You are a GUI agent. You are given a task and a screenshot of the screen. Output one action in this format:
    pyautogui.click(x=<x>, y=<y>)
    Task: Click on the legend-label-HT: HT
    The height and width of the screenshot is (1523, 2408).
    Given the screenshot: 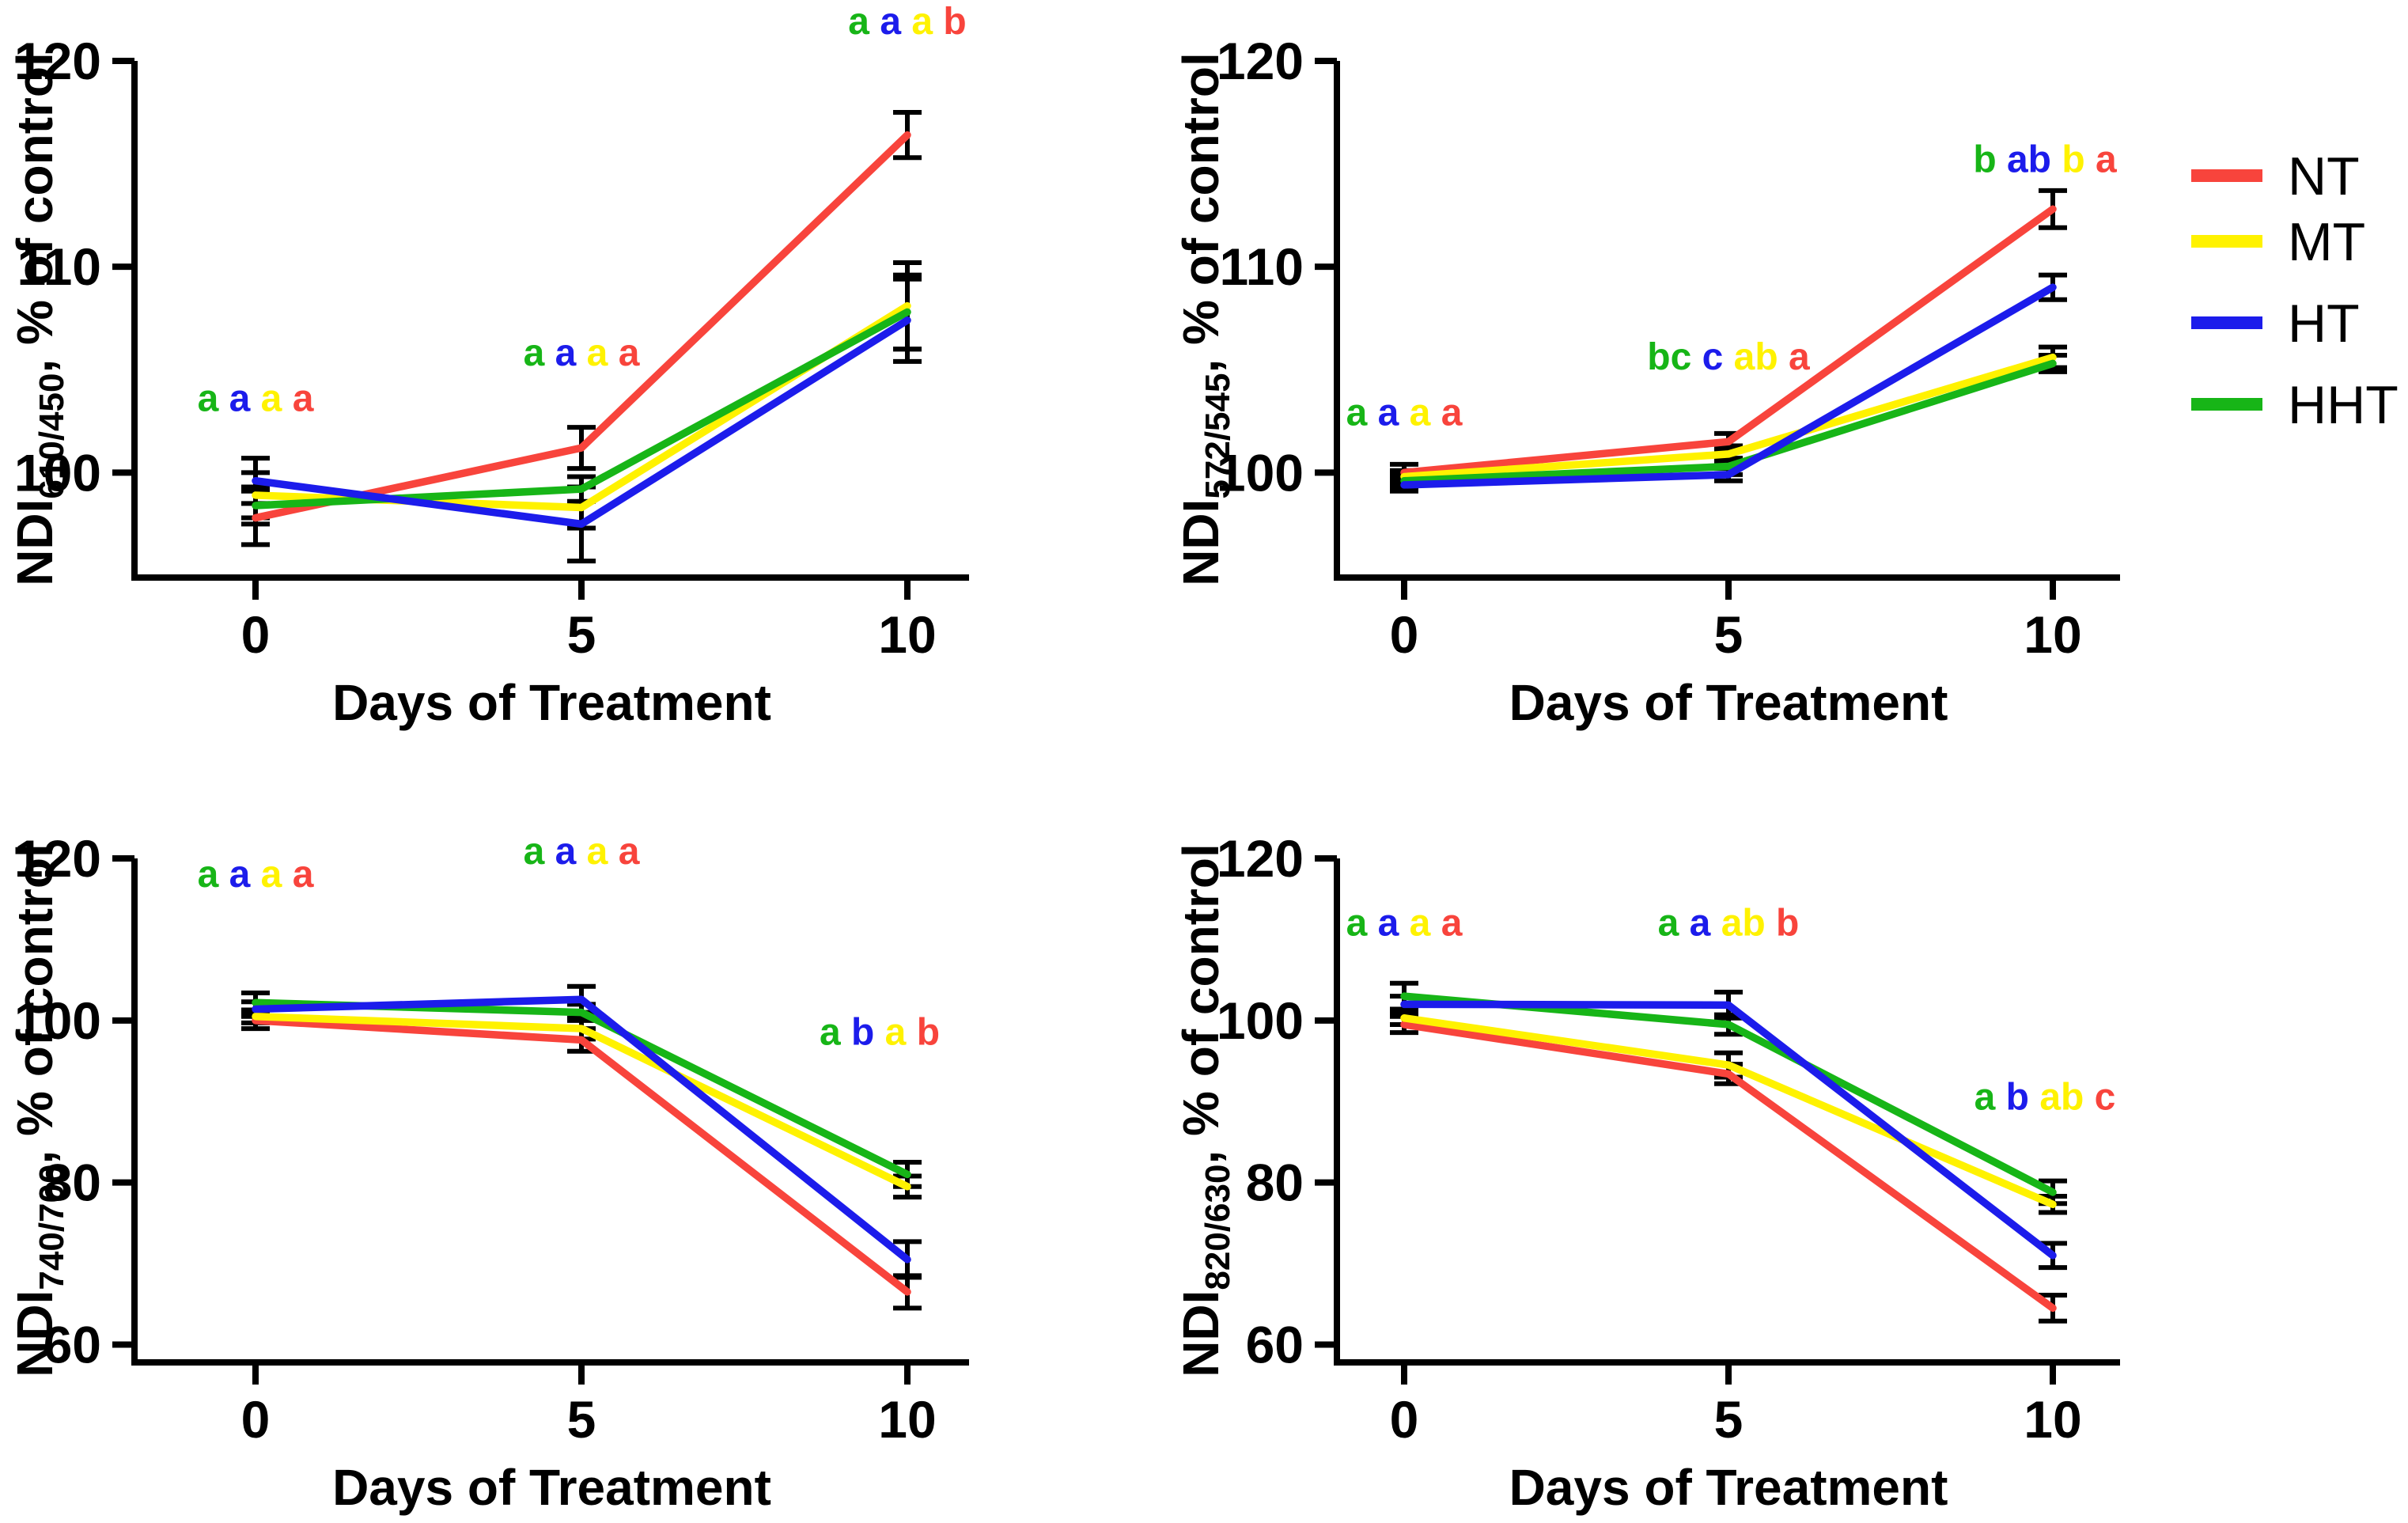 What is the action you would take?
    pyautogui.click(x=2324, y=324)
    